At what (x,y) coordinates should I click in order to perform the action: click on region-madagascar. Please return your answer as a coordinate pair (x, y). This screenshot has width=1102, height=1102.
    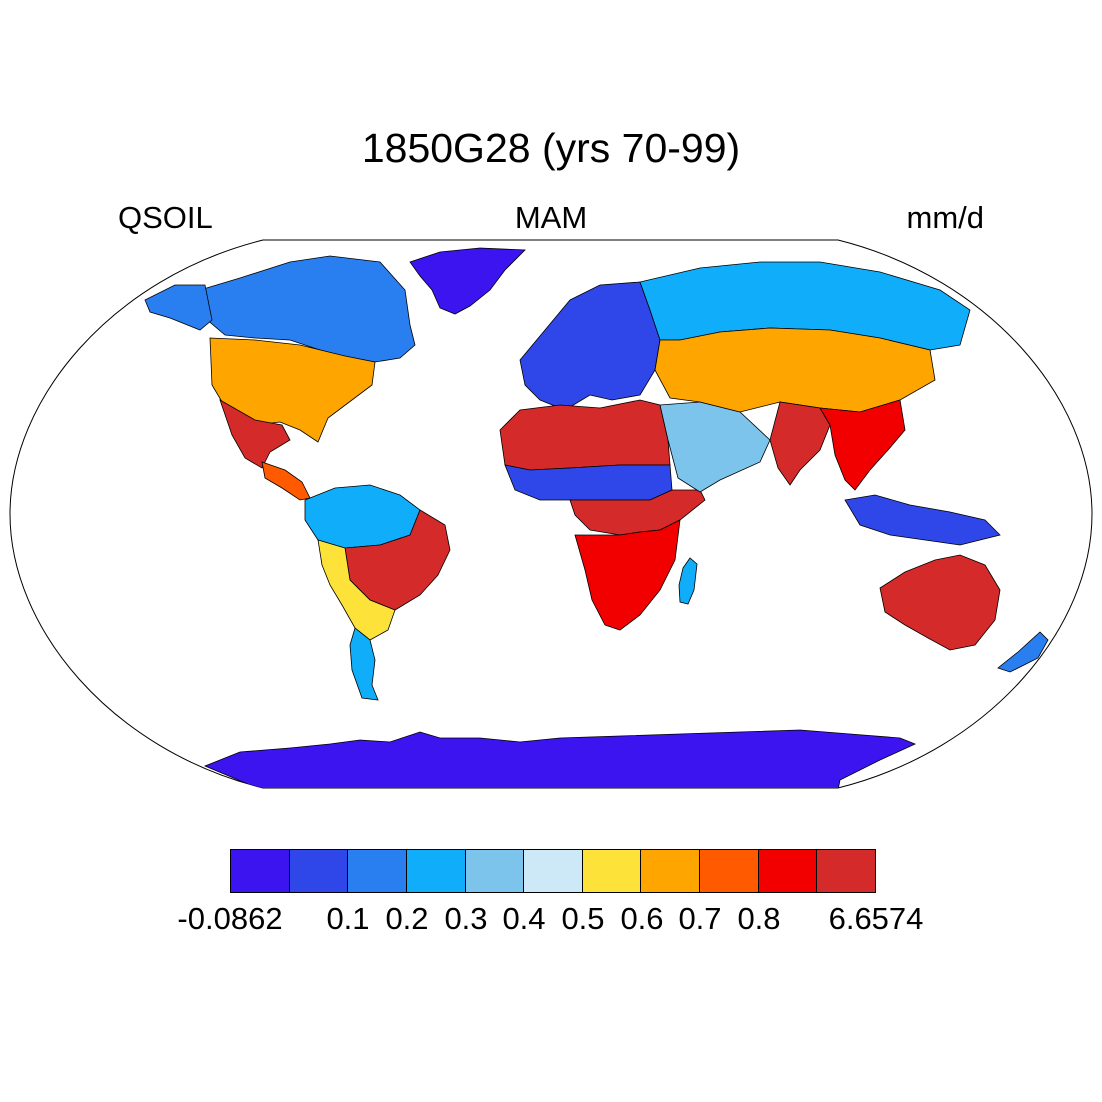
    Looking at the image, I should click on (688, 581).